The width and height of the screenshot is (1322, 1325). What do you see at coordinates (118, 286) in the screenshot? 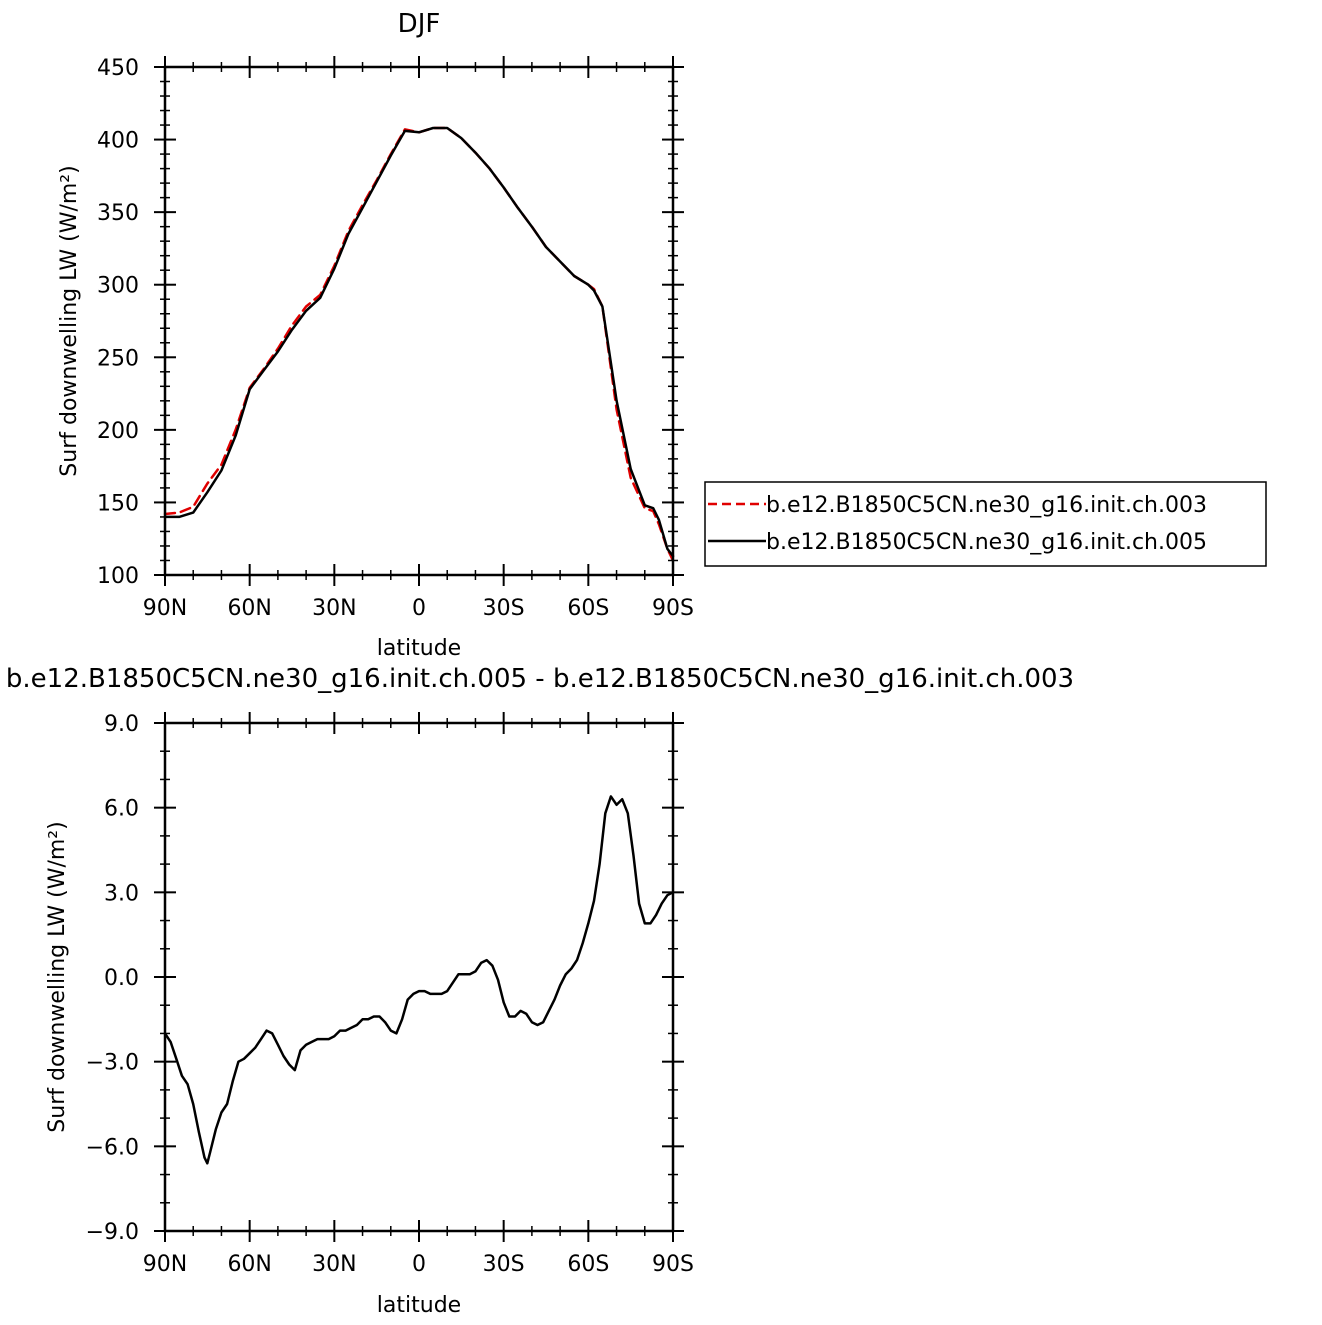
I see `y-tick-label: 300` at bounding box center [118, 286].